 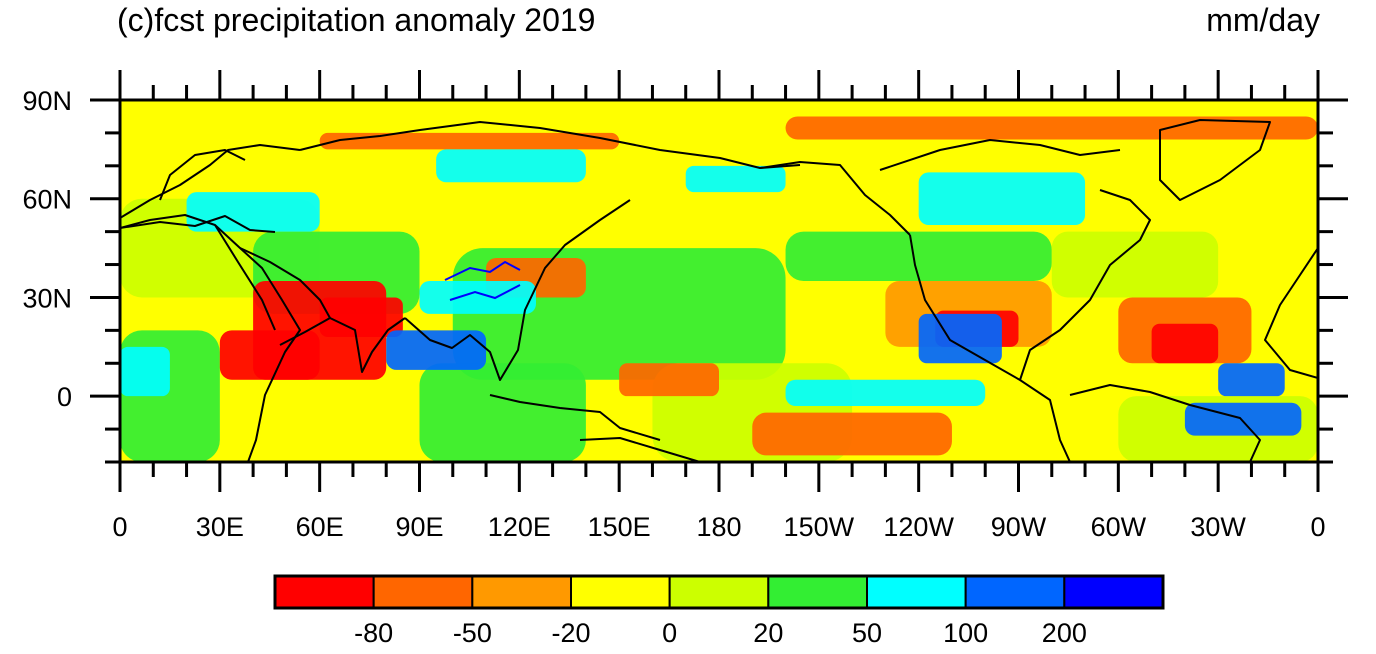 What do you see at coordinates (210, 338) in the screenshot?
I see `coastline-africa` at bounding box center [210, 338].